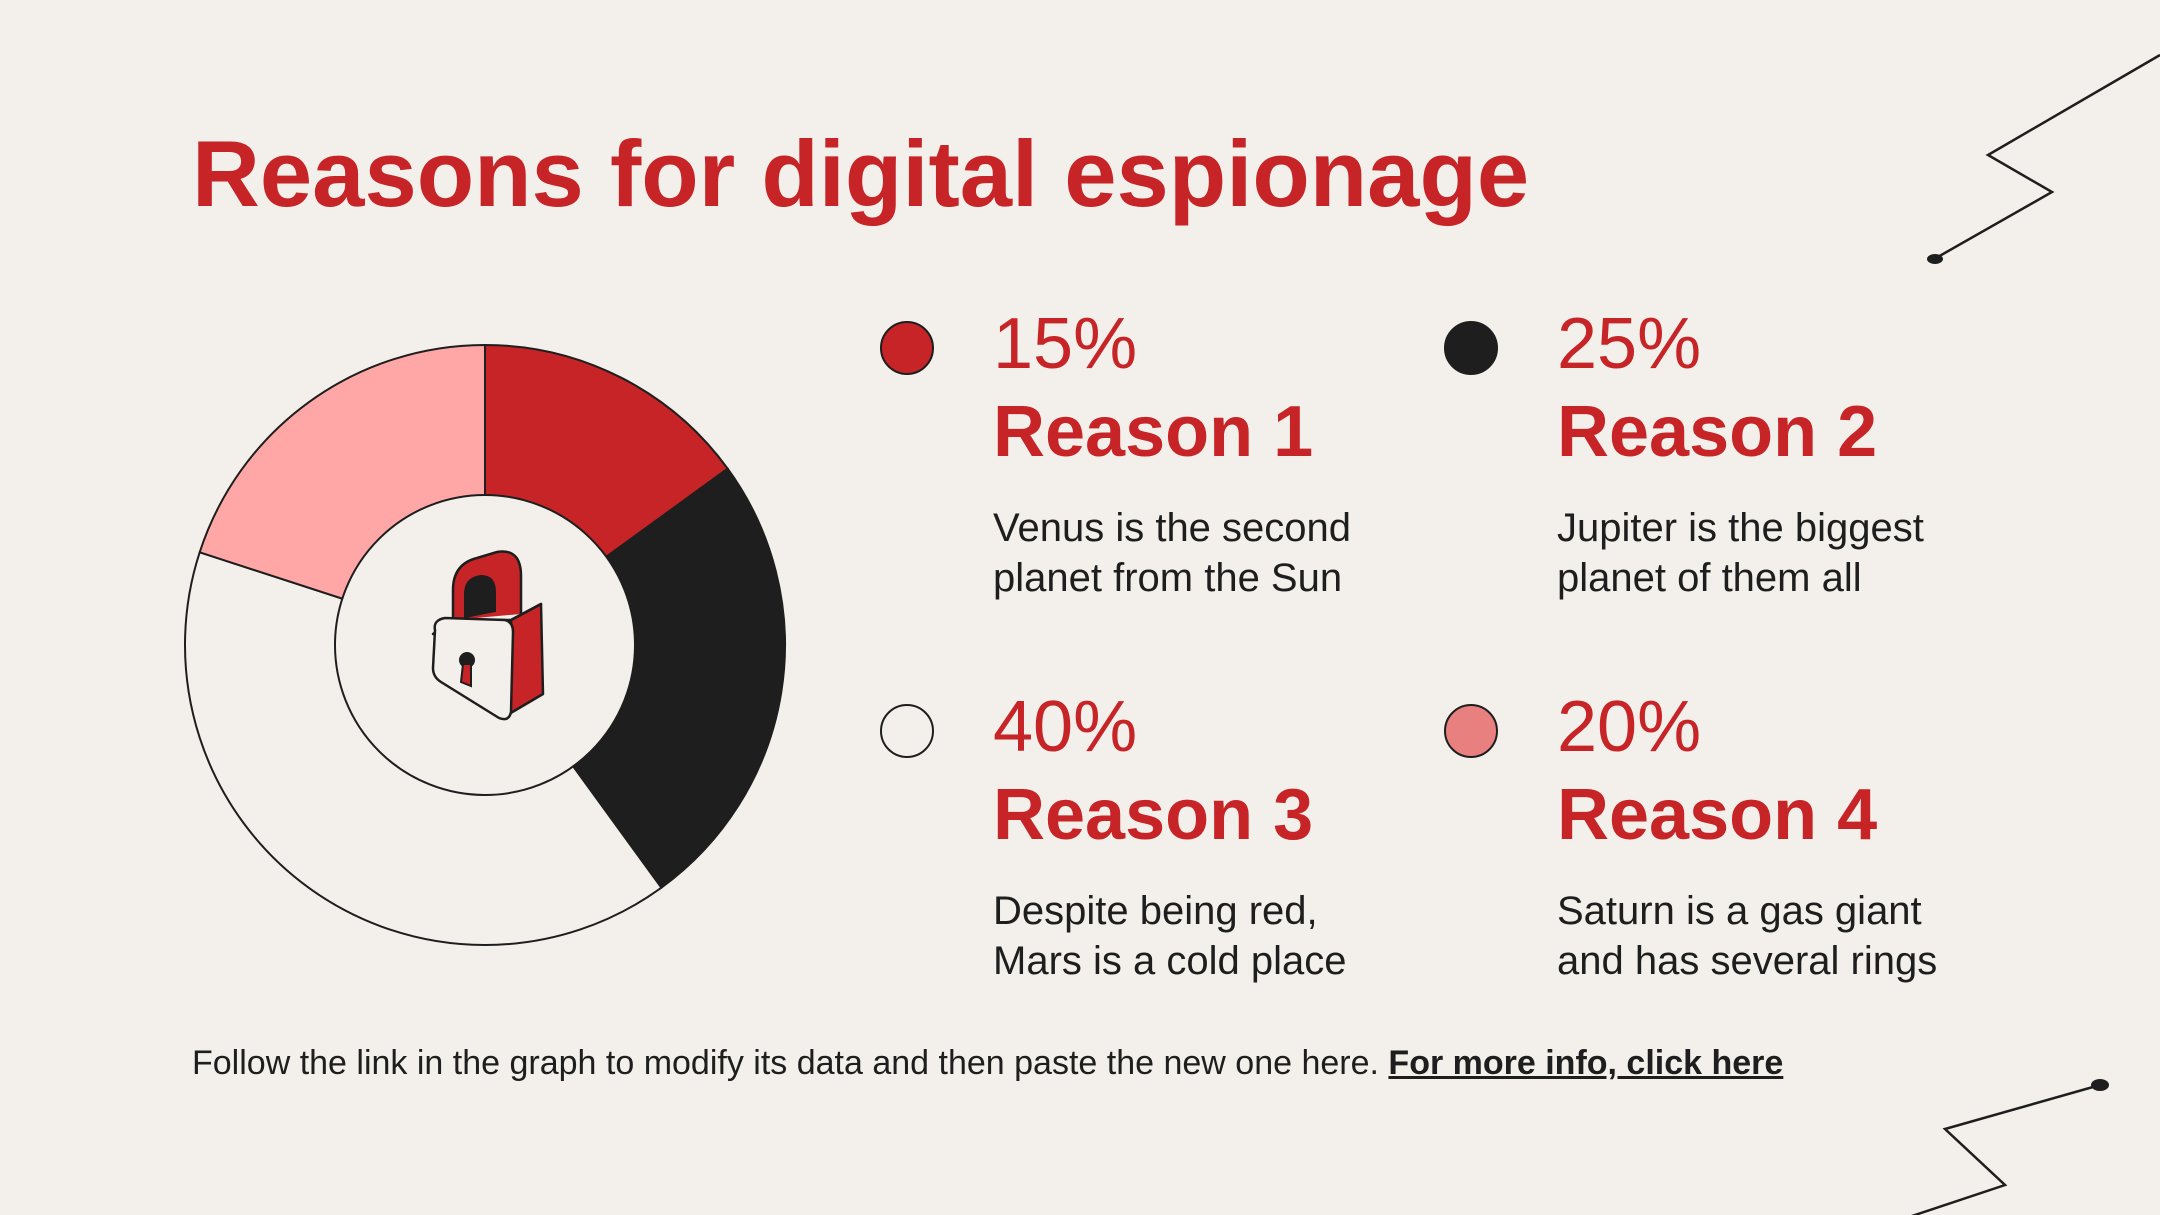 The height and width of the screenshot is (1215, 2160). Describe the element at coordinates (2043, 158) in the screenshot. I see `zigzag-top-decoration` at that location.